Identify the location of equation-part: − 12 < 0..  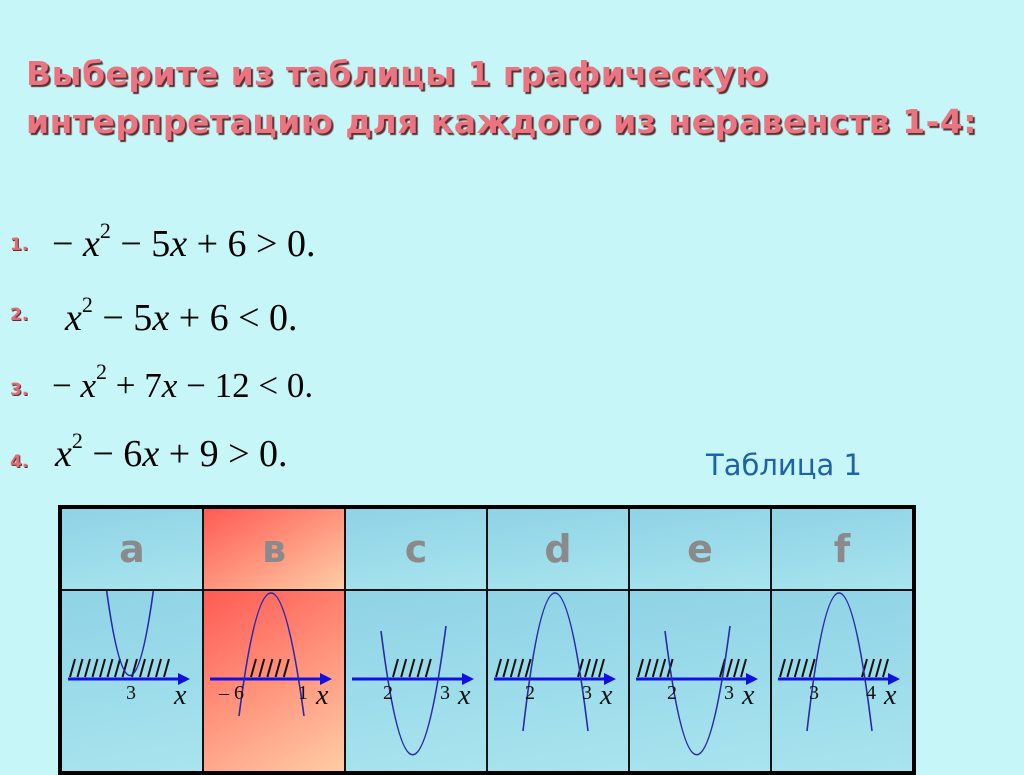
(245, 385).